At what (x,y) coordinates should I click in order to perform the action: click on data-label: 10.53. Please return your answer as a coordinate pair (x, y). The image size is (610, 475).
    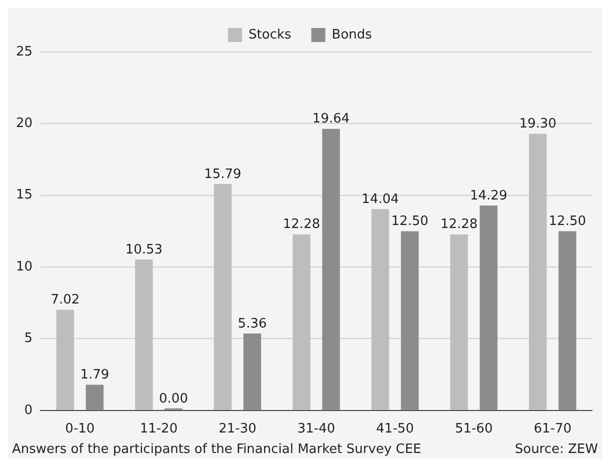
    Looking at the image, I should click on (144, 250).